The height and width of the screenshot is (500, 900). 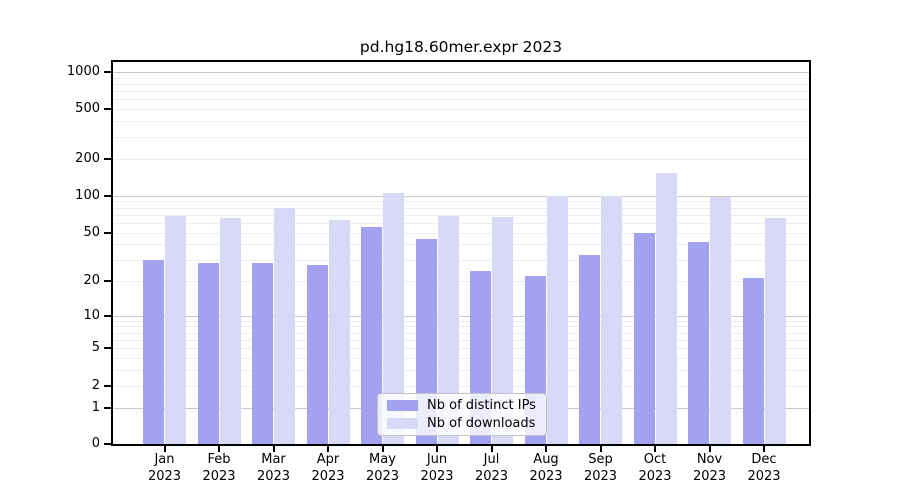 I want to click on bar-downloads-aug, so click(x=557, y=319).